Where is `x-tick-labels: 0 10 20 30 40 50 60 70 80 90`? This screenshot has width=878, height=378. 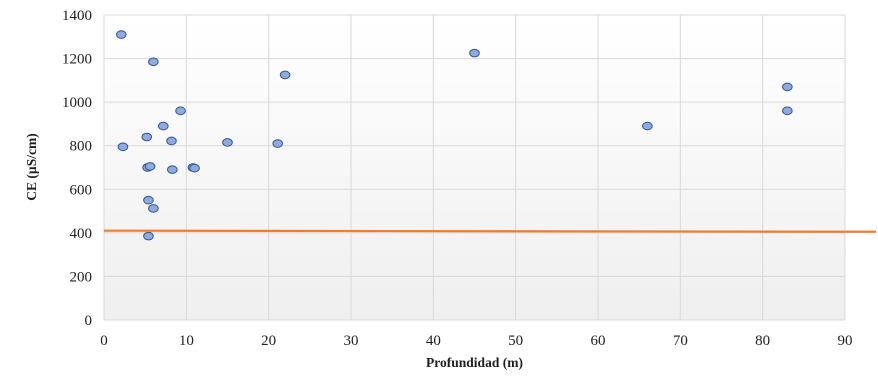 x-tick-labels: 0 10 20 30 40 50 60 70 80 90 is located at coordinates (476, 341).